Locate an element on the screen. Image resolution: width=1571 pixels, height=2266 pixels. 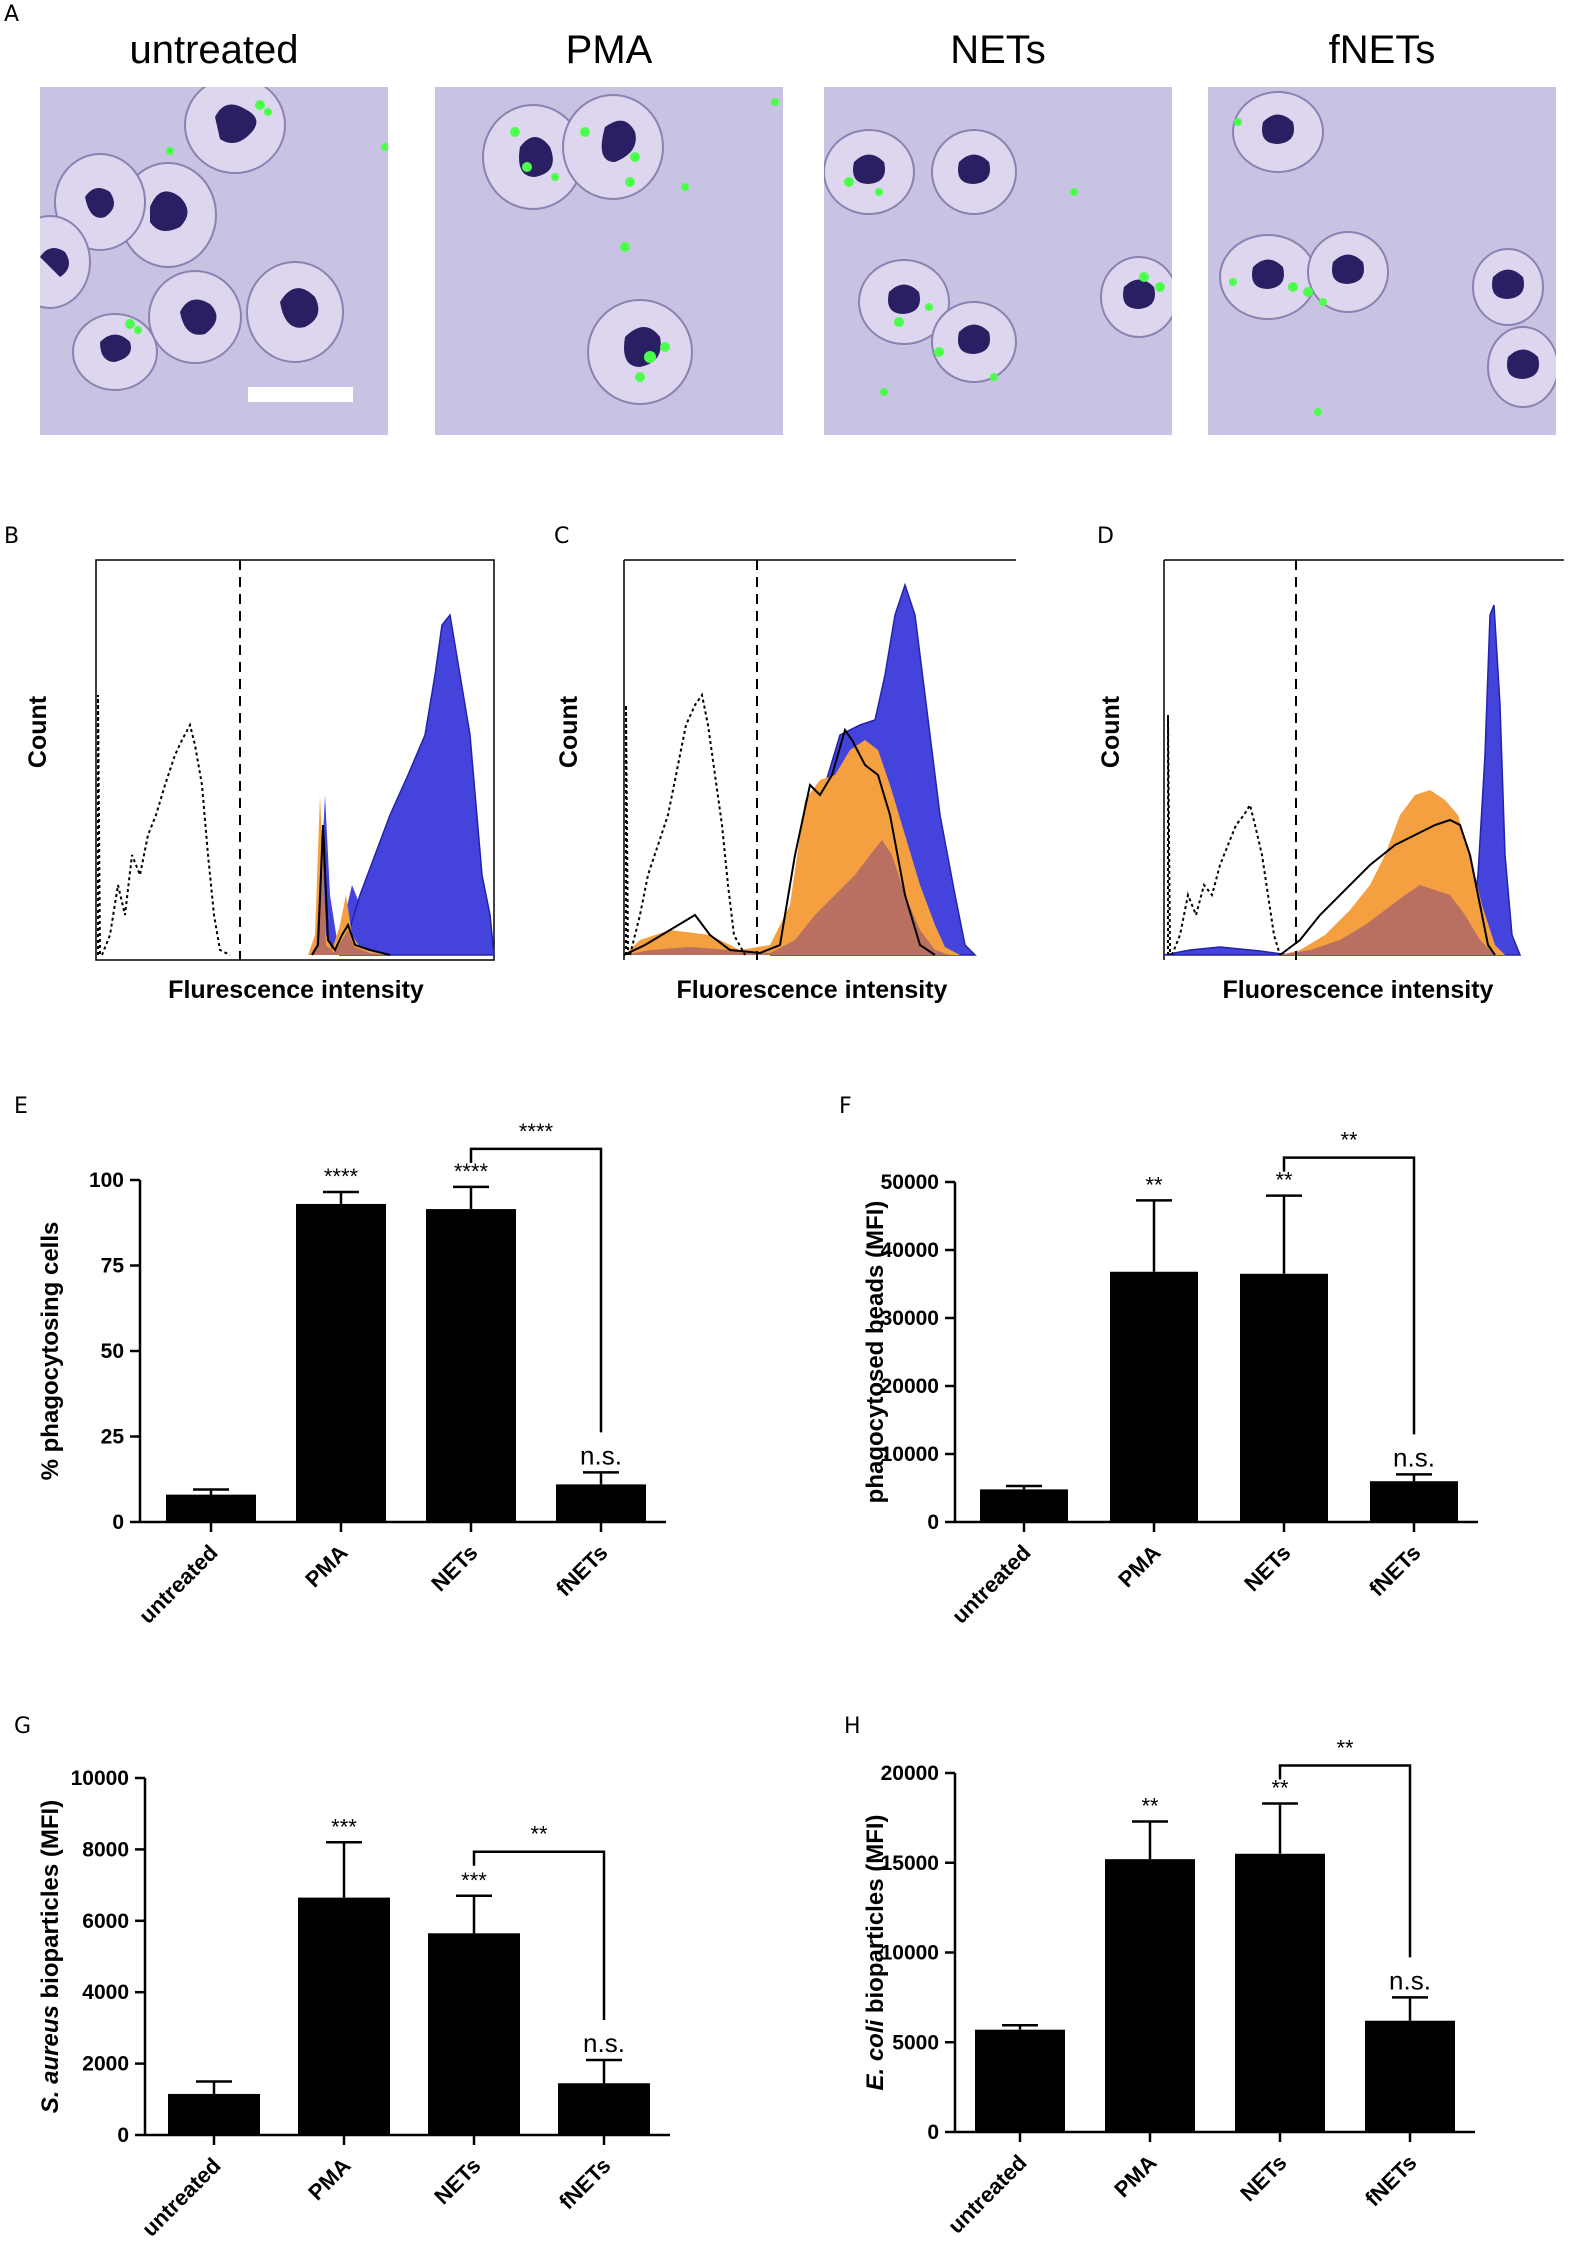
y-axis-label: E. coli bioparticles (MFI) is located at coordinates (875, 1952).